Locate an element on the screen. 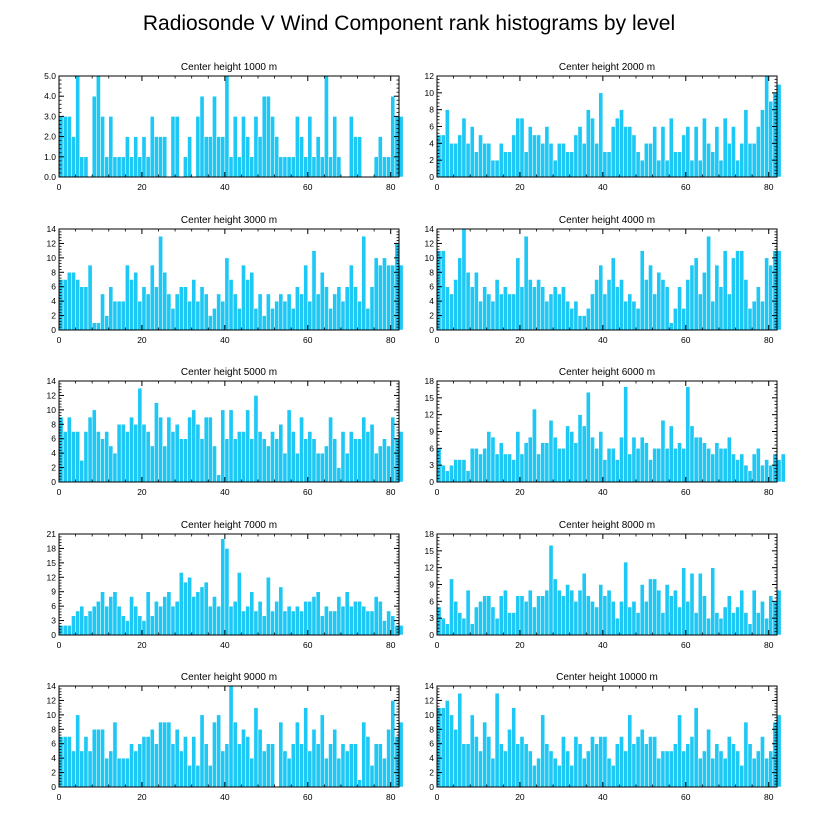 The width and height of the screenshot is (818, 824). panel-title: Center height 1000 m is located at coordinates (229, 67).